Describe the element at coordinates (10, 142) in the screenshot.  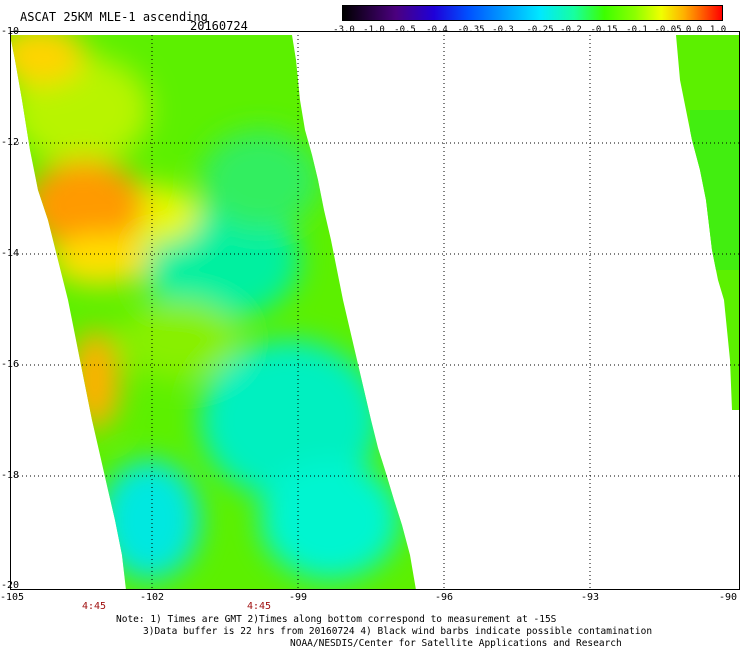
I see `lat-label: -12` at that location.